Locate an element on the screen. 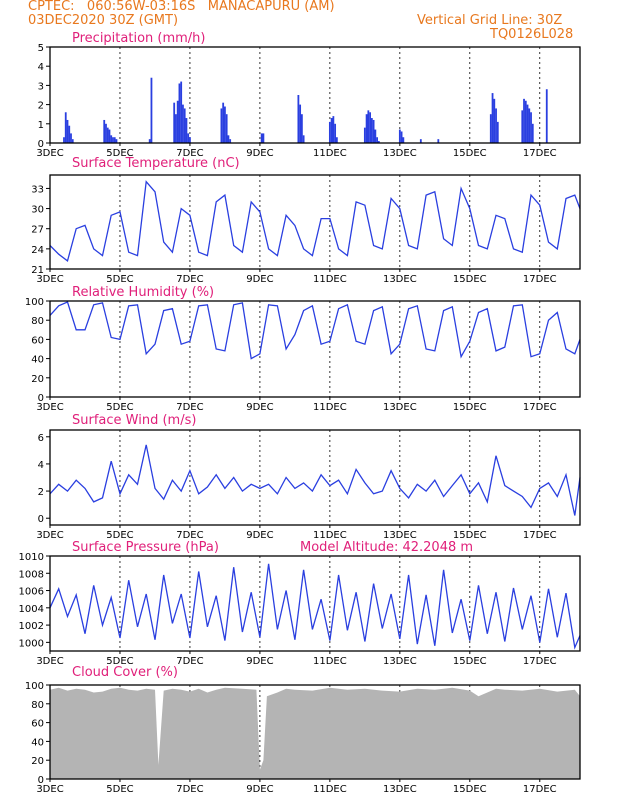 Image resolution: width=618 pixels, height=800 pixels. panel-title: Surface Pressure (hPa) is located at coordinates (145, 547).